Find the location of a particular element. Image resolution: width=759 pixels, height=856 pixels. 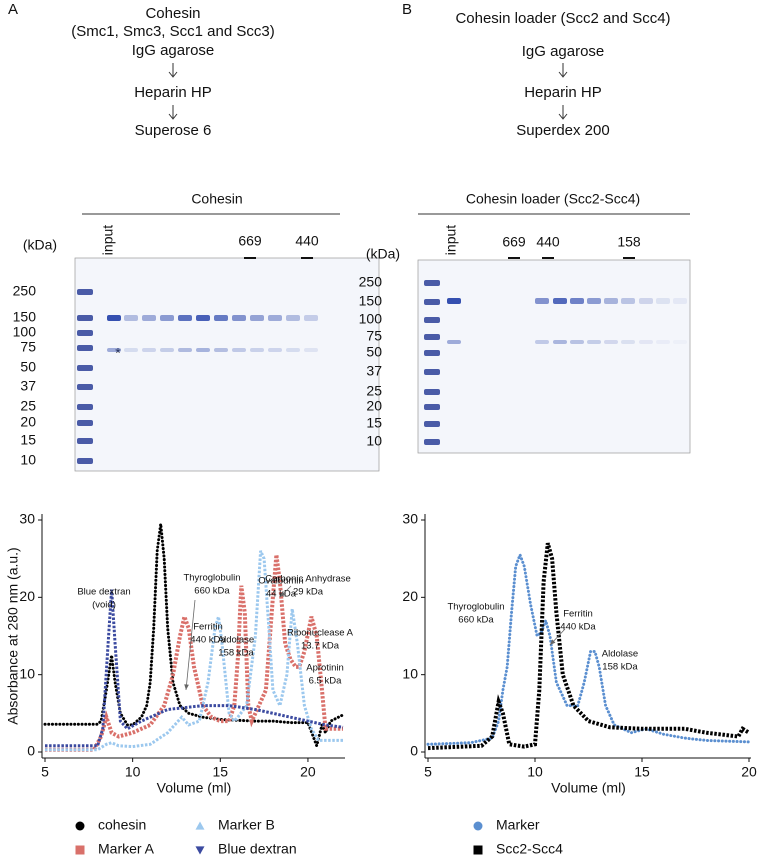

flow-step: Superdex 200 is located at coordinates (562, 130).